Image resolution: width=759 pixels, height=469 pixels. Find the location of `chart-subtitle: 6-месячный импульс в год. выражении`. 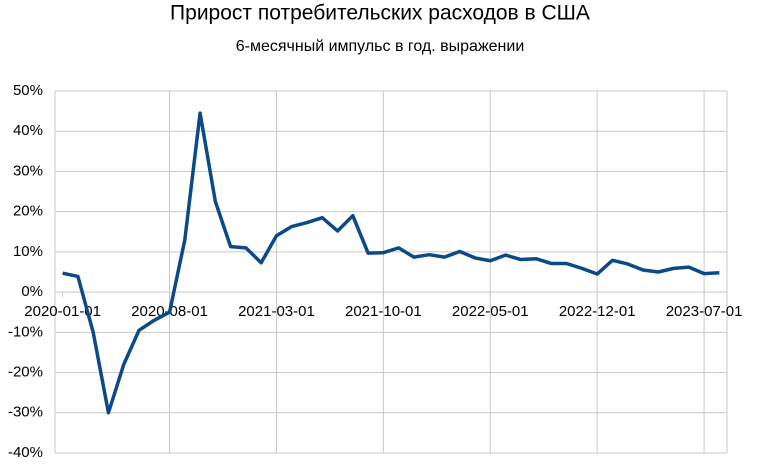

chart-subtitle: 6-месячный импульс в год. выражении is located at coordinates (380, 46).